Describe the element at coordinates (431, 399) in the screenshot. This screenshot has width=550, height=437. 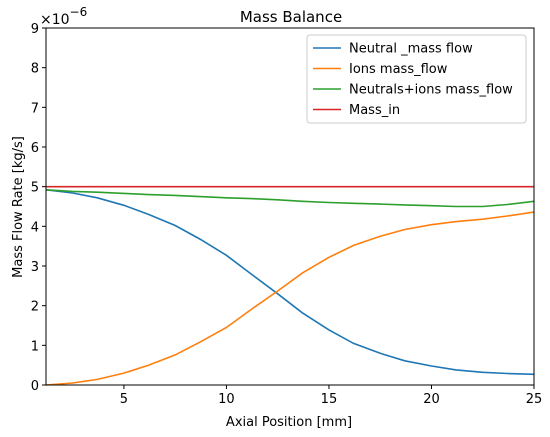
I see `x-tick-label: 20` at that location.